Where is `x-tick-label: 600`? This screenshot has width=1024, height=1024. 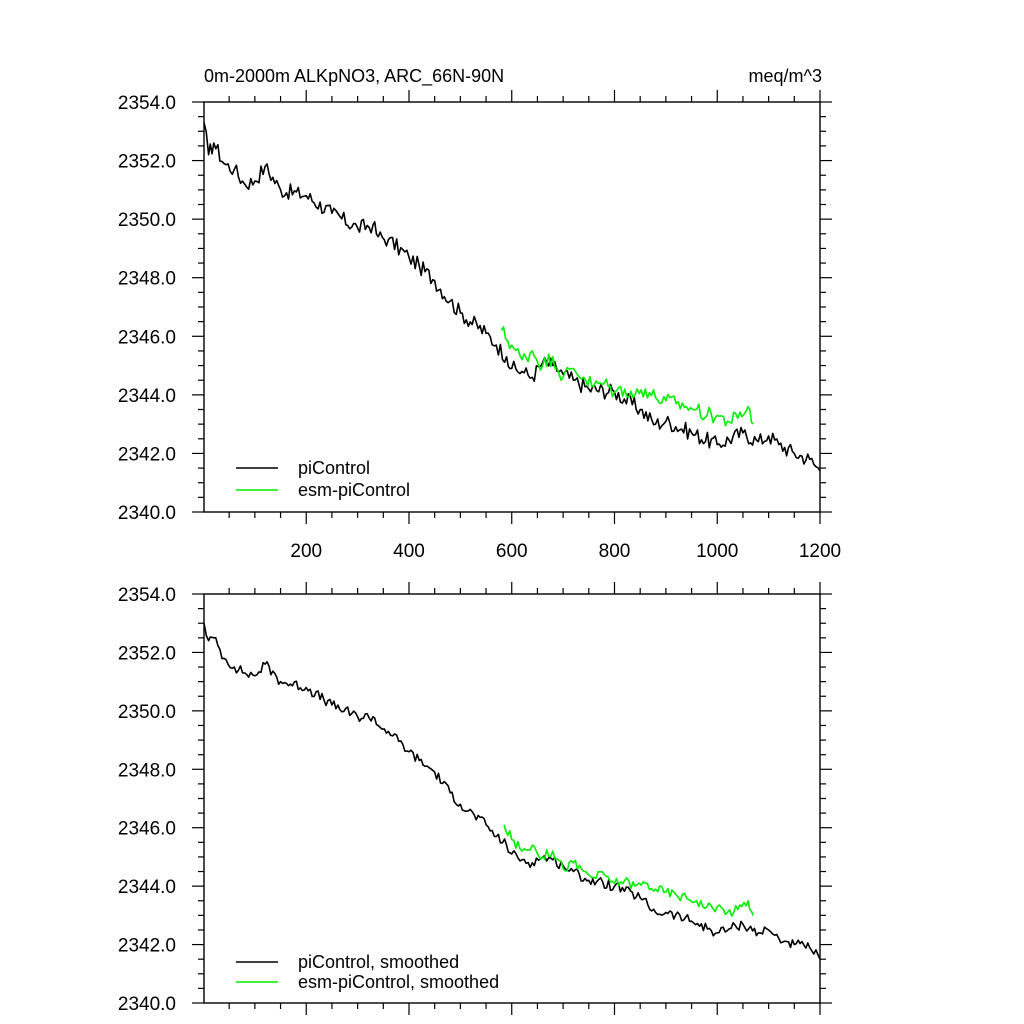 x-tick-label: 600 is located at coordinates (512, 551).